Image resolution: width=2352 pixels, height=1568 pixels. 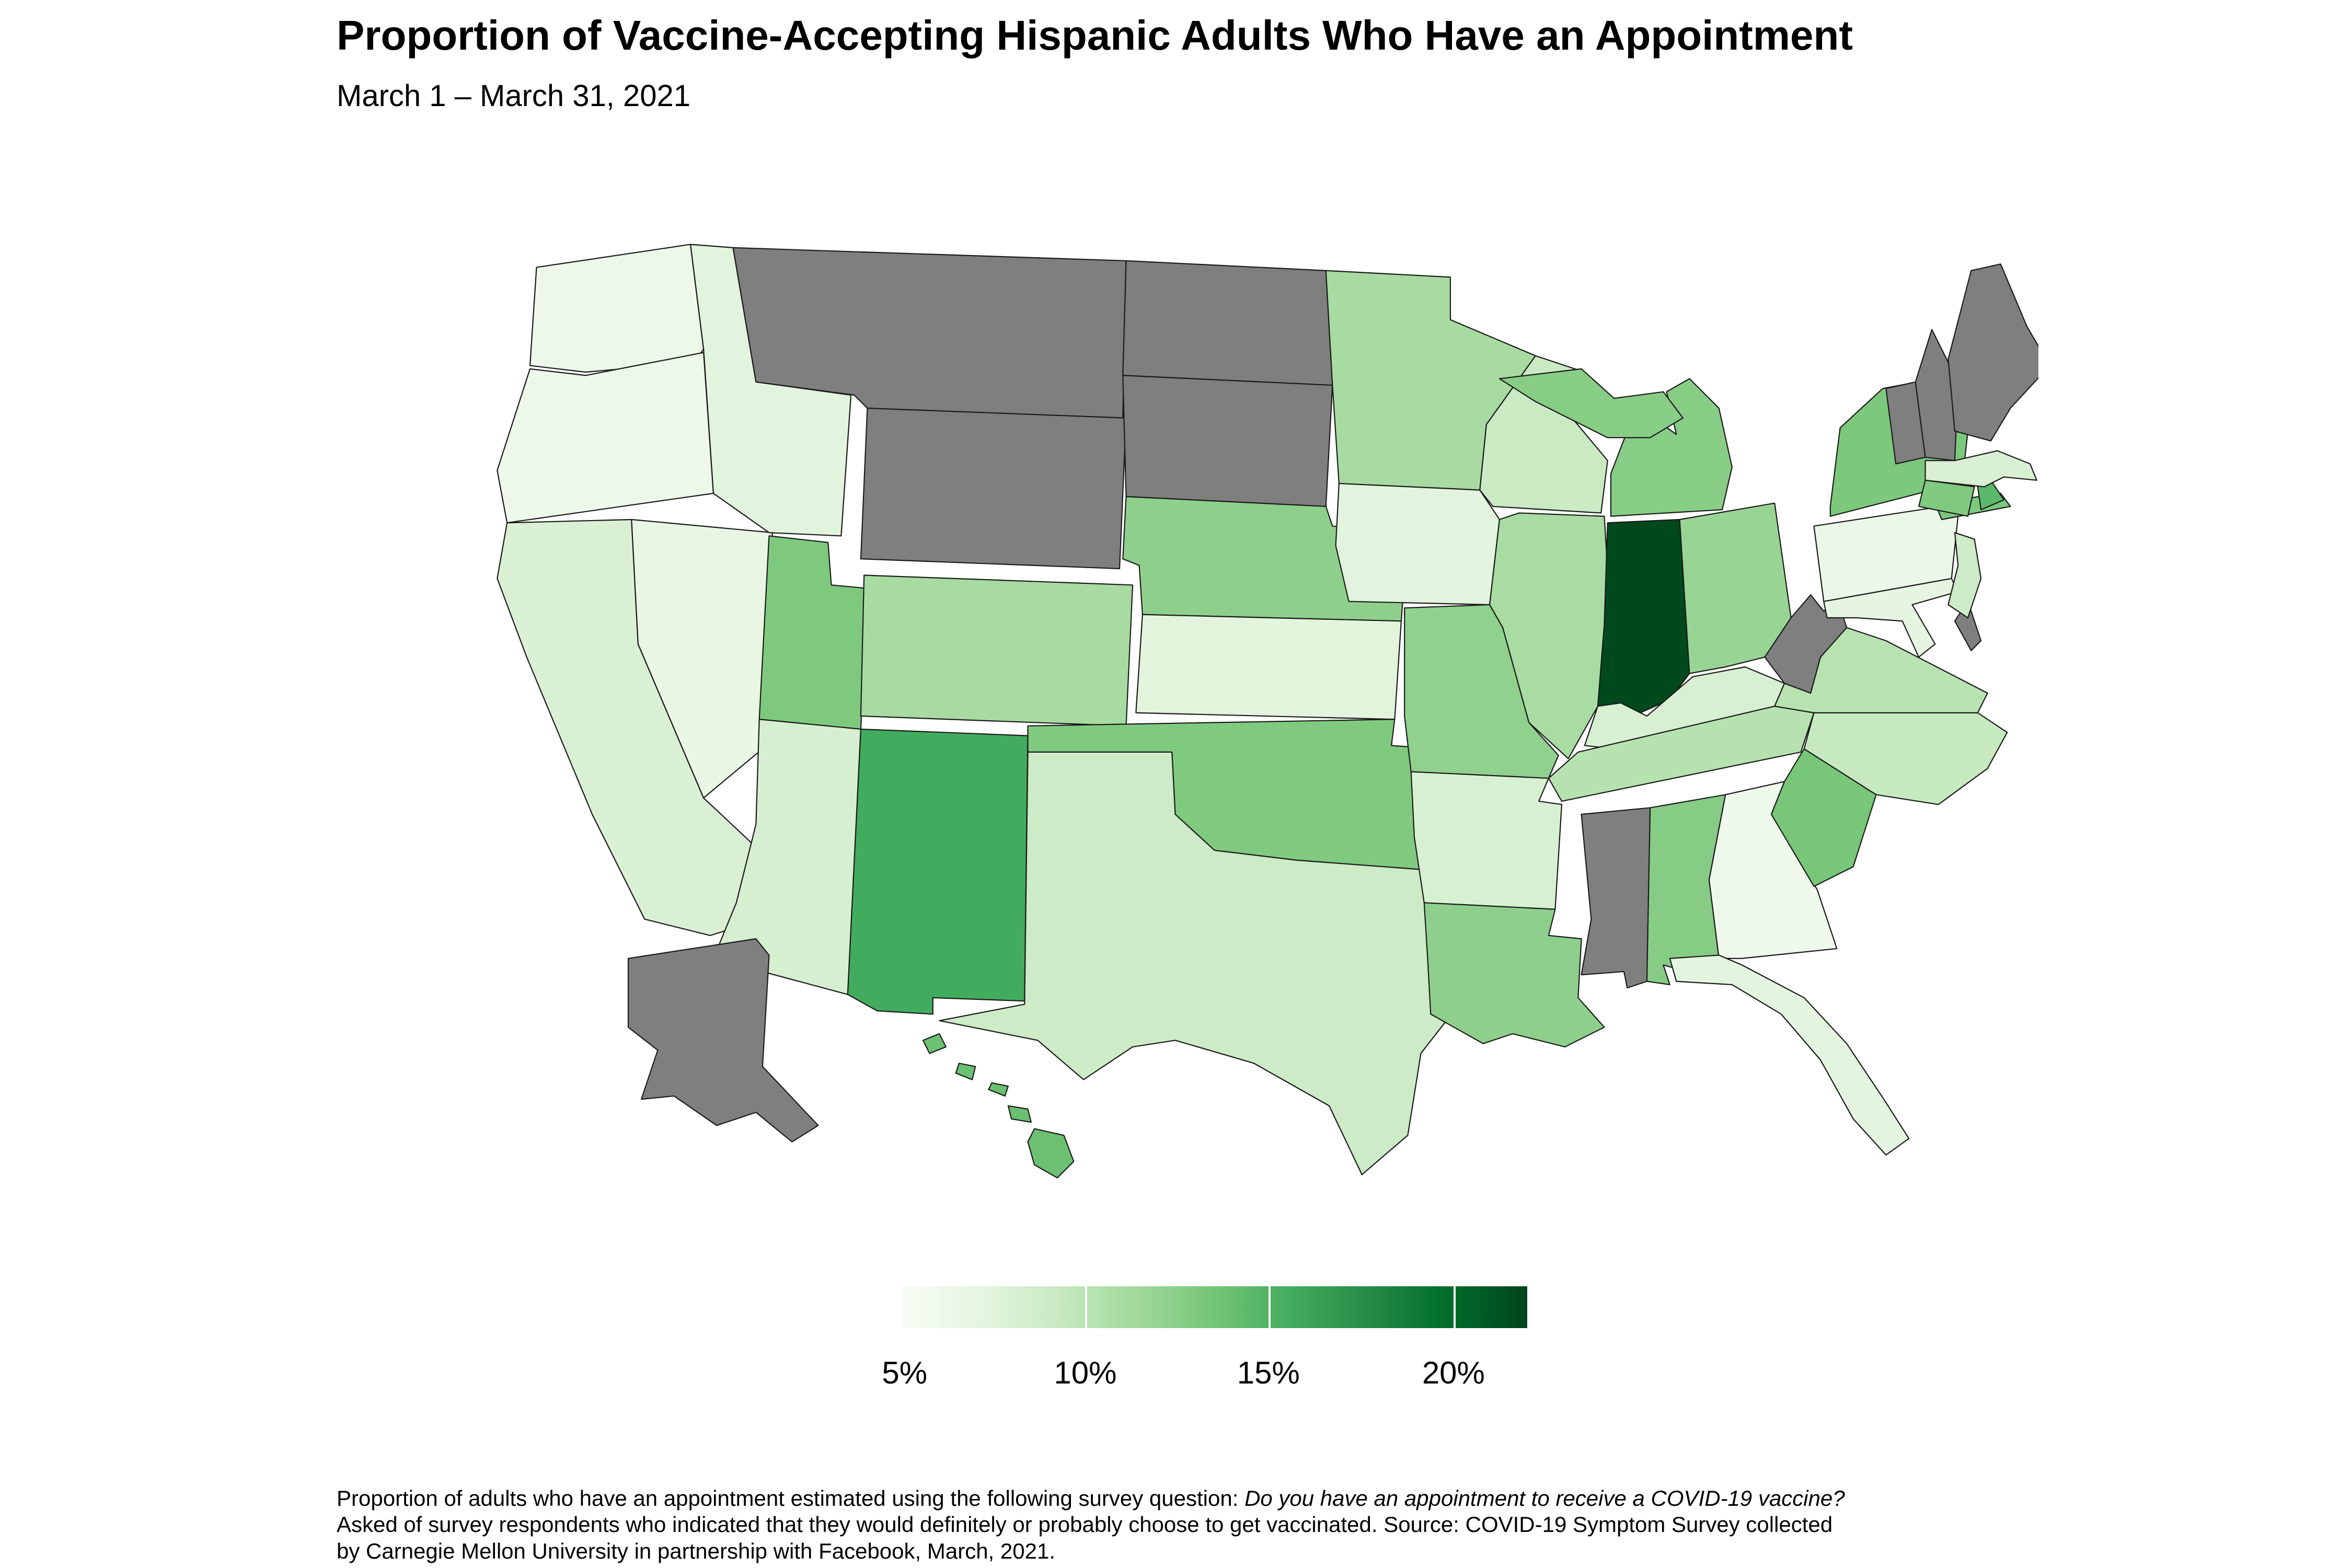 What do you see at coordinates (1964, 575) in the screenshot?
I see `state-nj` at bounding box center [1964, 575].